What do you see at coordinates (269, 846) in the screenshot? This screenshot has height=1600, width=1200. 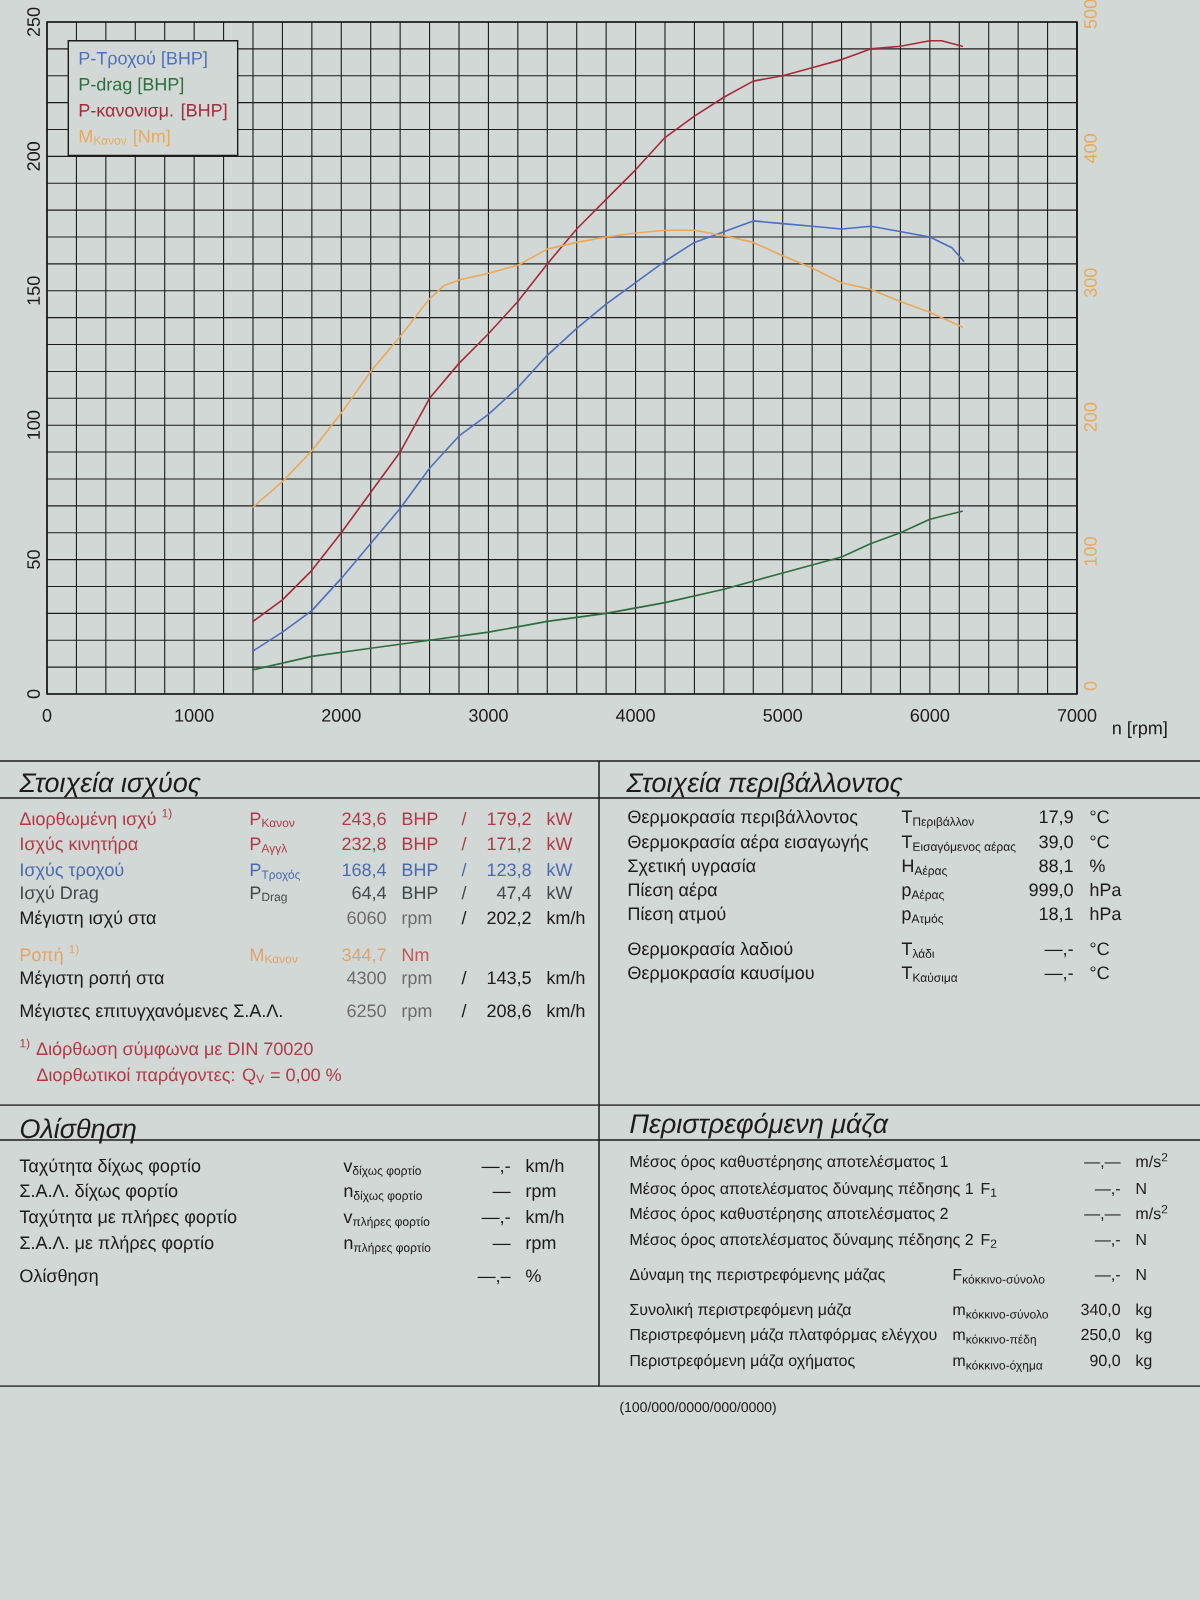 I see `text: P$_{Αγγλ}$` at bounding box center [269, 846].